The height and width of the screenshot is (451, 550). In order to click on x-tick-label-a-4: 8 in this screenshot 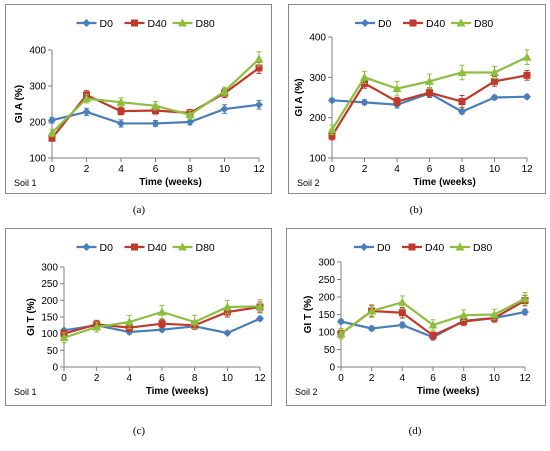, I will do `click(190, 169)`.